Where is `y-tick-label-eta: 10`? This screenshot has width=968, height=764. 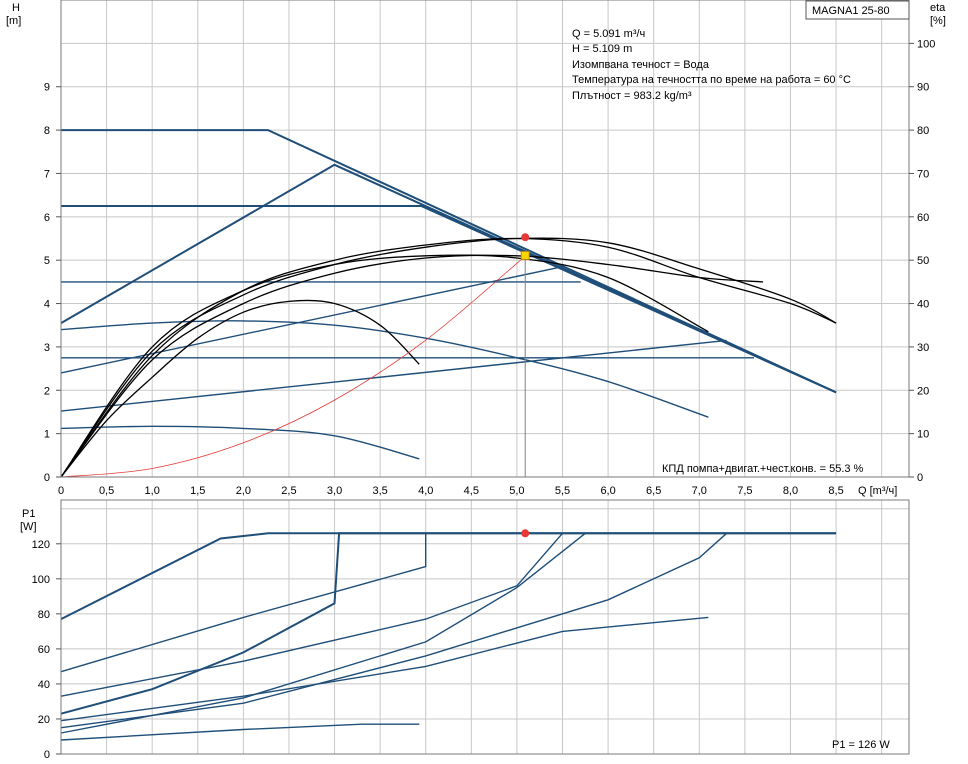
y-tick-label-eta: 10 is located at coordinates (923, 435).